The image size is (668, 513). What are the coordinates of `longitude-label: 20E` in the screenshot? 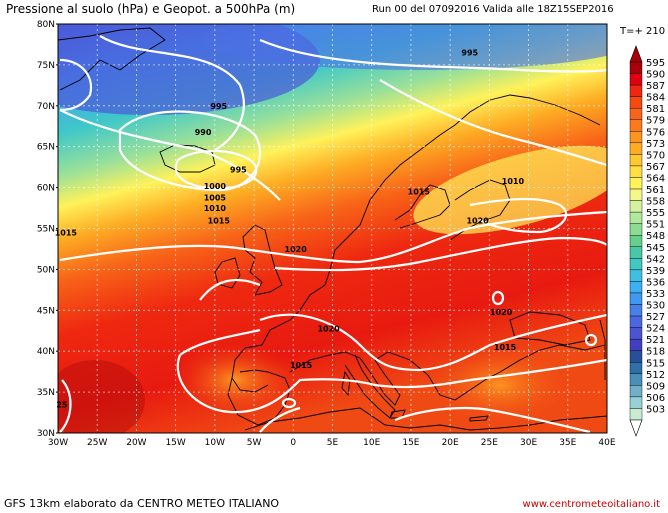 It's located at (450, 443).